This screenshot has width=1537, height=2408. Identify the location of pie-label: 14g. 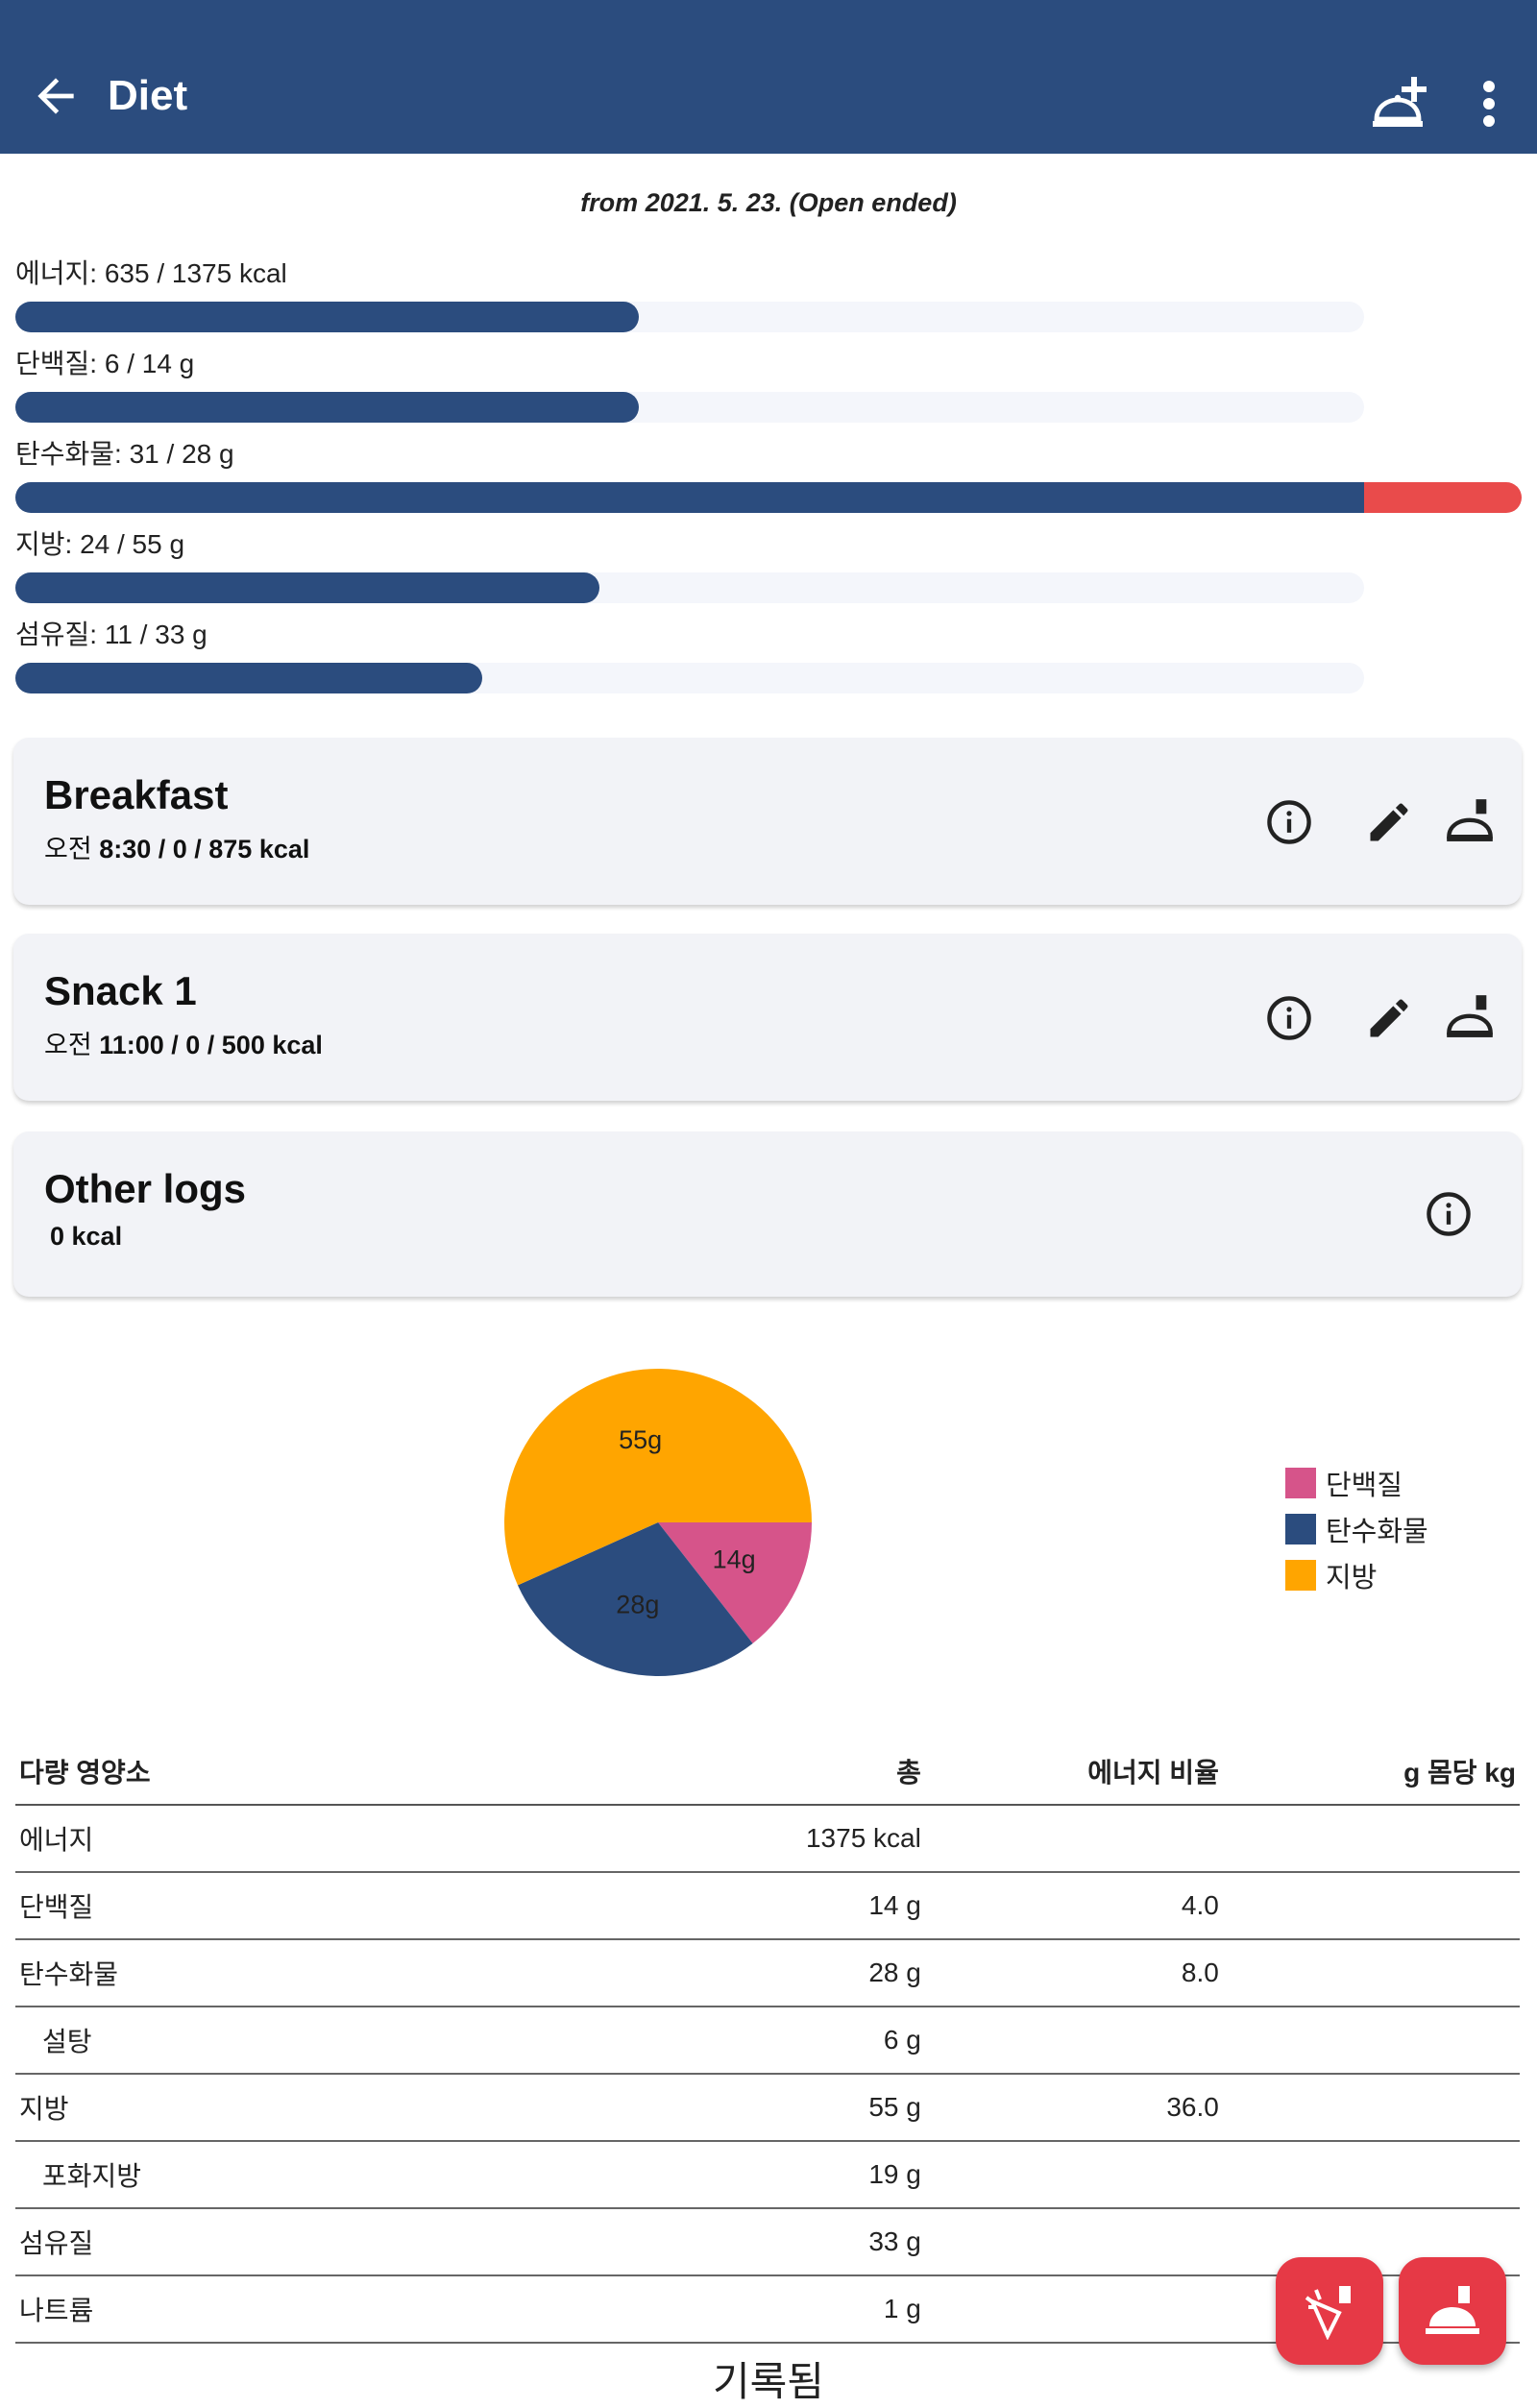
(734, 1559).